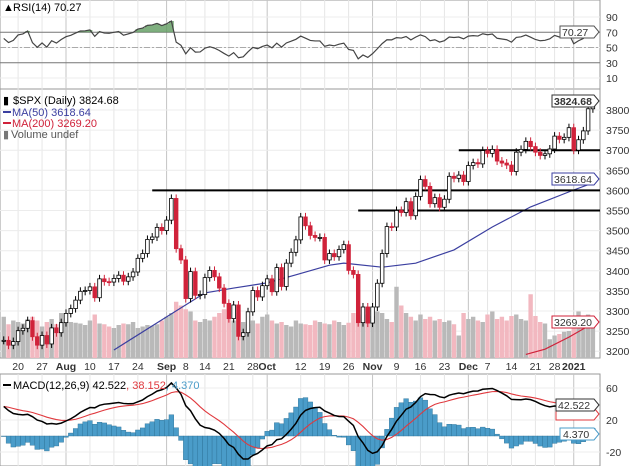 The image size is (640, 466). Describe the element at coordinates (18, 367) in the screenshot. I see `x-tick-label: 20` at that location.